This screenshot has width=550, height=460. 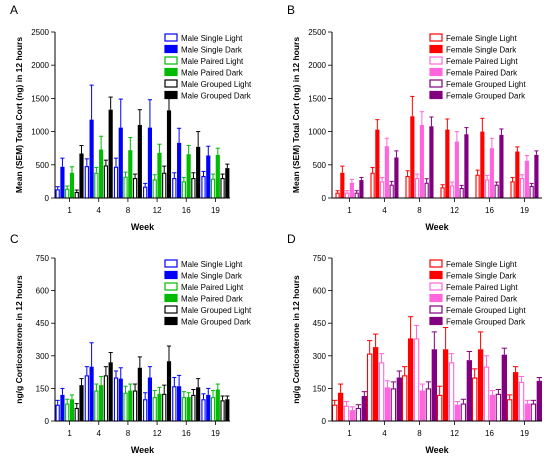 What do you see at coordinates (481, 276) in the screenshot?
I see `legend-label: Female Single Dark` at bounding box center [481, 276].